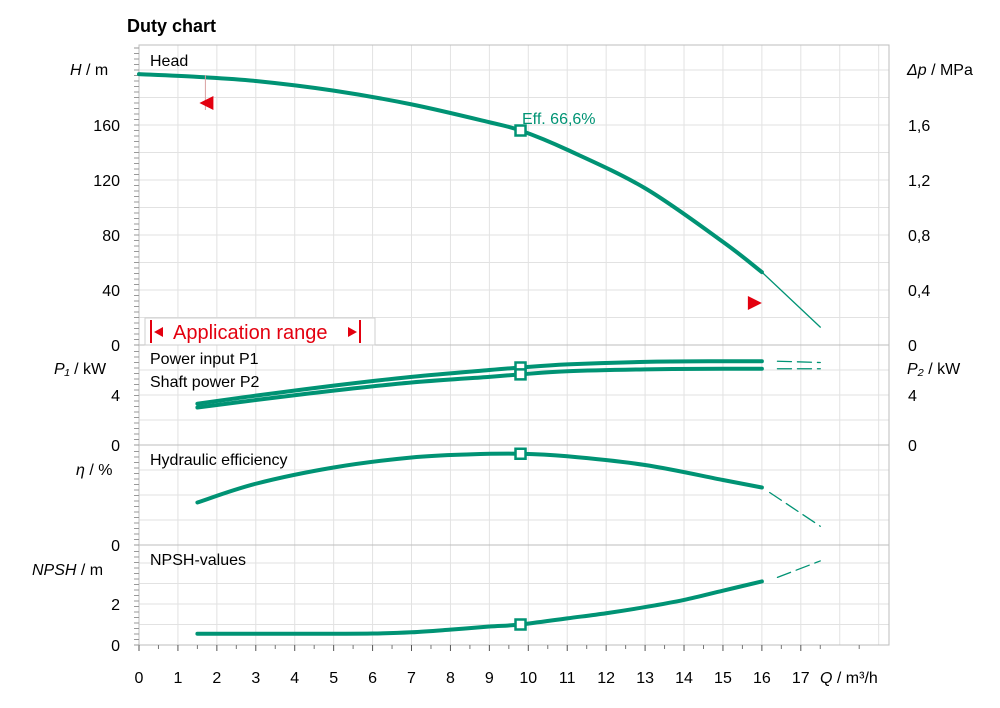  Describe the element at coordinates (645, 678) in the screenshot. I see `x-tick-label: 13` at that location.